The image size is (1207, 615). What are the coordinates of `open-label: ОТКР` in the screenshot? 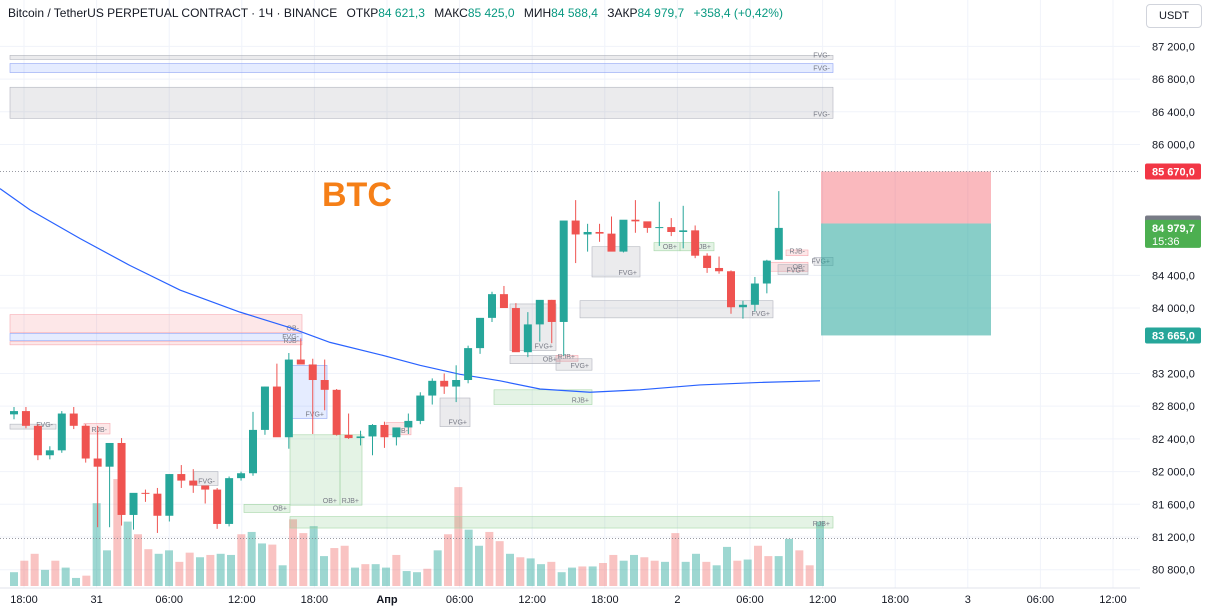 It's located at (362, 13).